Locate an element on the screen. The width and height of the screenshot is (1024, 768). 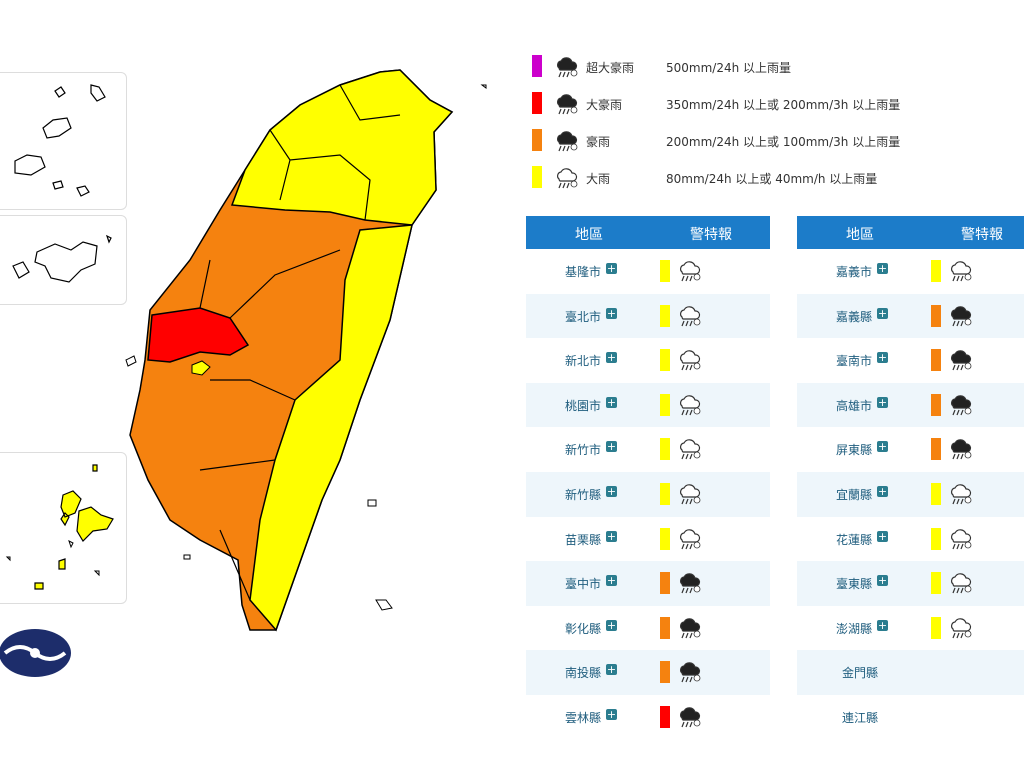
region-name: 桃園市 is located at coordinates (583, 405).